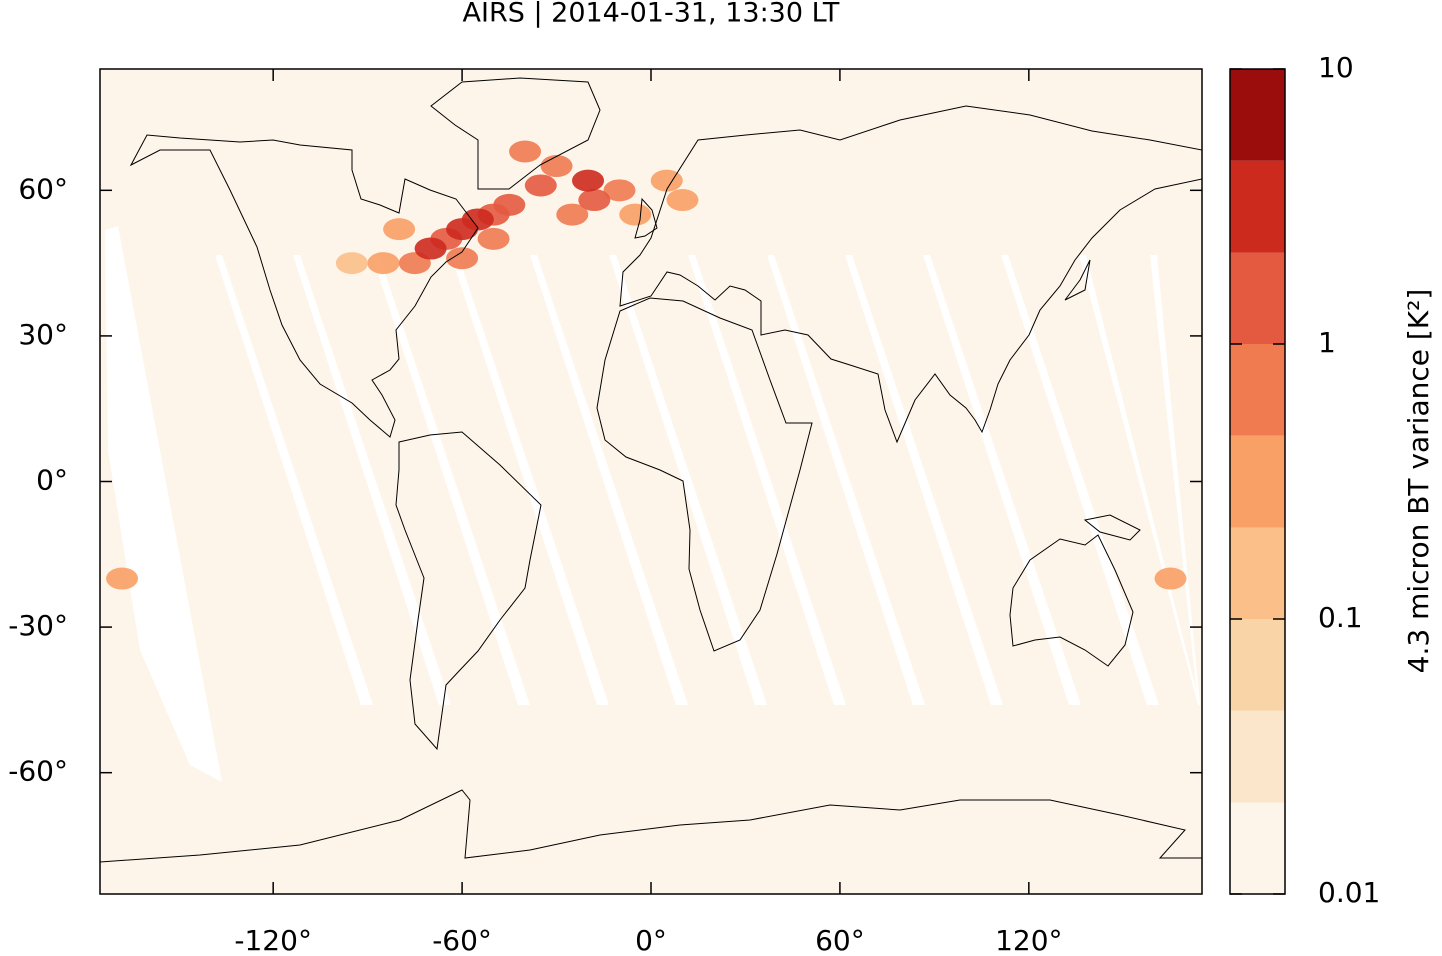 This screenshot has height=956, width=1442. What do you see at coordinates (1028, 940) in the screenshot?
I see `x-tick-label: 120°` at bounding box center [1028, 940].